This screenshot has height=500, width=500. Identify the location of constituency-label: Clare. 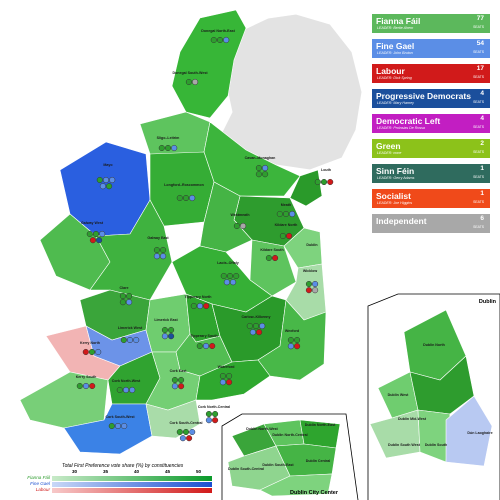
(124, 288).